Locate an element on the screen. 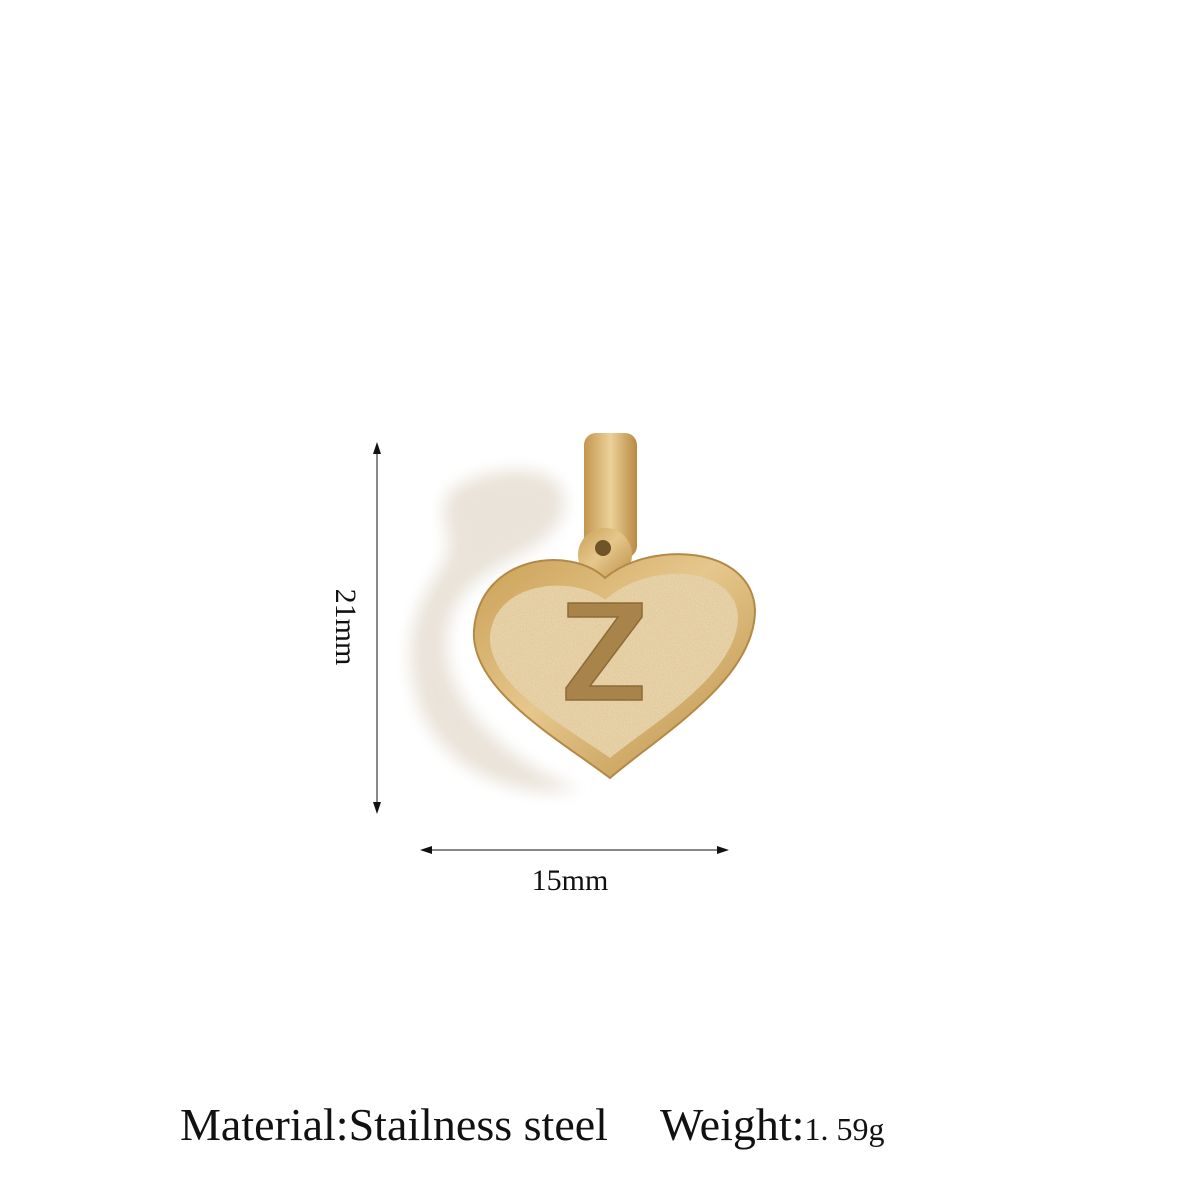  height-dimension-label: 21mm is located at coordinates (345, 627).